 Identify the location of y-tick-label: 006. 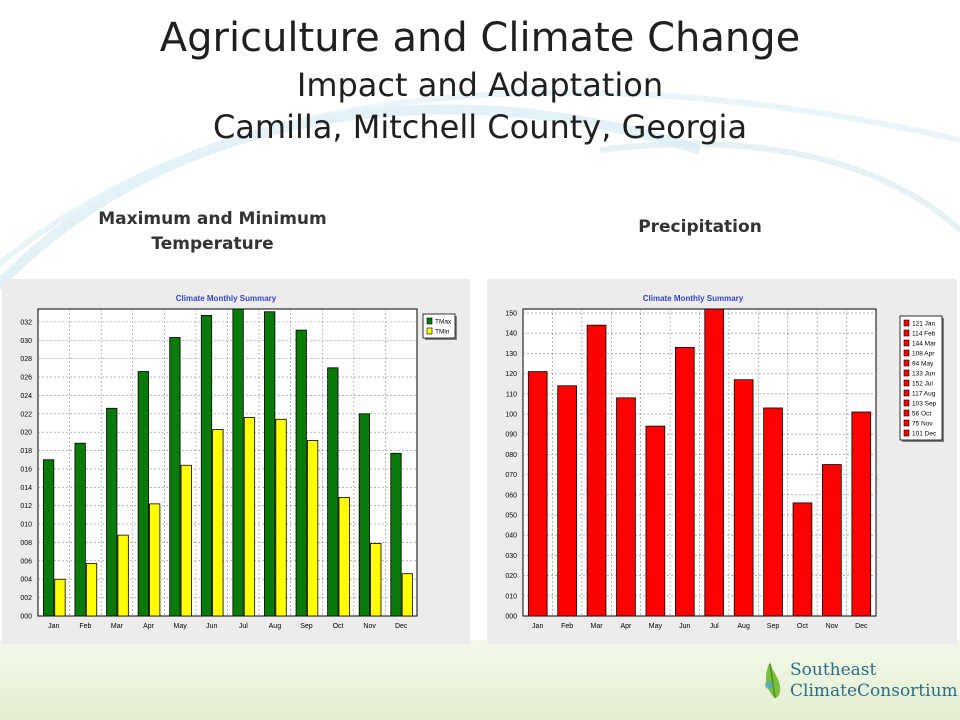
(26, 561).